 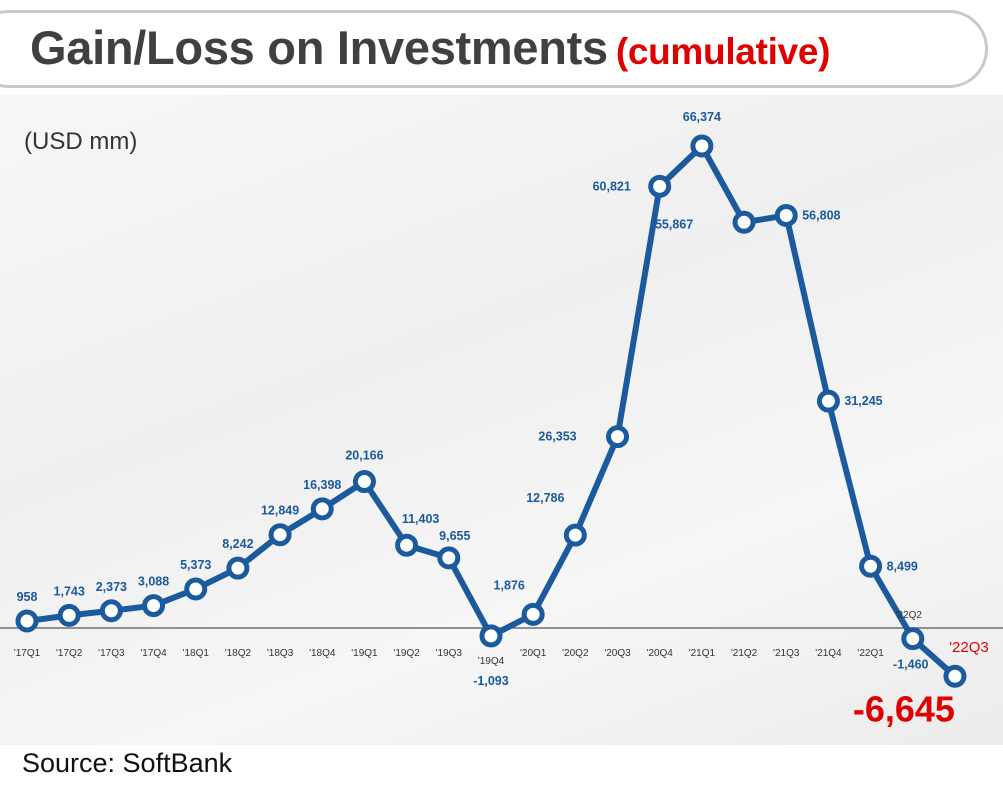 What do you see at coordinates (111, 611) in the screenshot?
I see `data-point-17Q3` at bounding box center [111, 611].